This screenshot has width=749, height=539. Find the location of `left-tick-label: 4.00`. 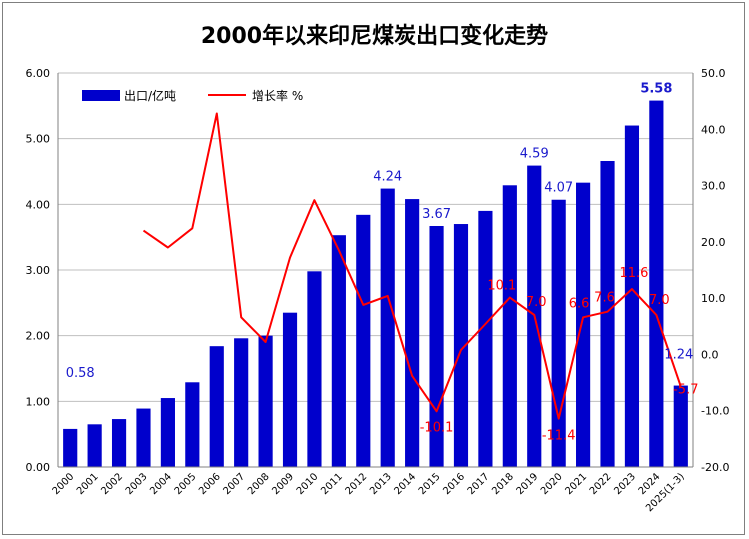

left-tick-label: 4.00 is located at coordinates (38, 204).